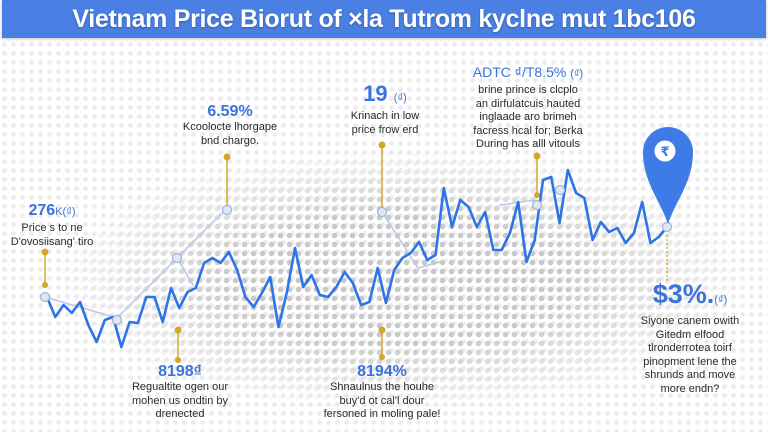 The height and width of the screenshot is (432, 768). What do you see at coordinates (230, 125) in the screenshot?
I see `annotation-2: 6.59% Kcoolocte lhorgape bnd chargo.` at bounding box center [230, 125].